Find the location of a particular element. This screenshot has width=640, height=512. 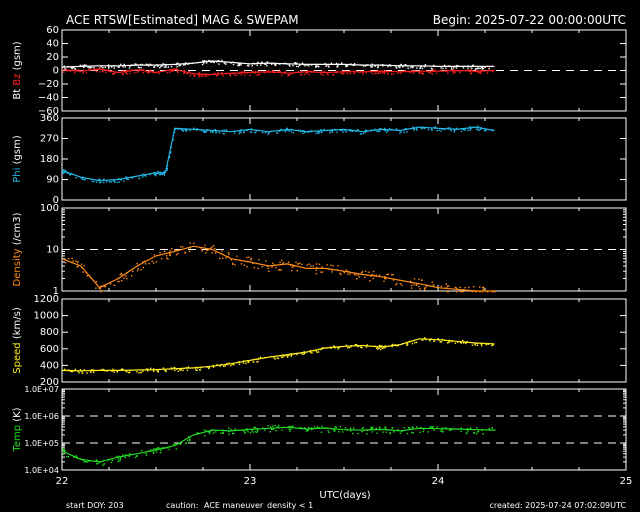

y-tick-label: −40 is located at coordinates (48, 98).